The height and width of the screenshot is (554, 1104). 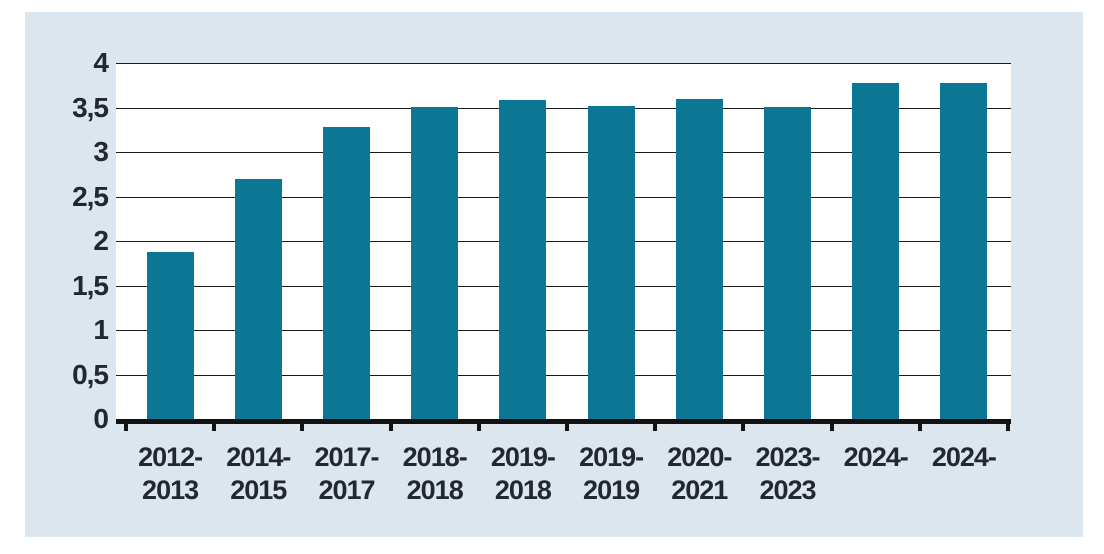 I want to click on x-tick-label-2017-2017: 2017- 2017, so click(x=346, y=473).